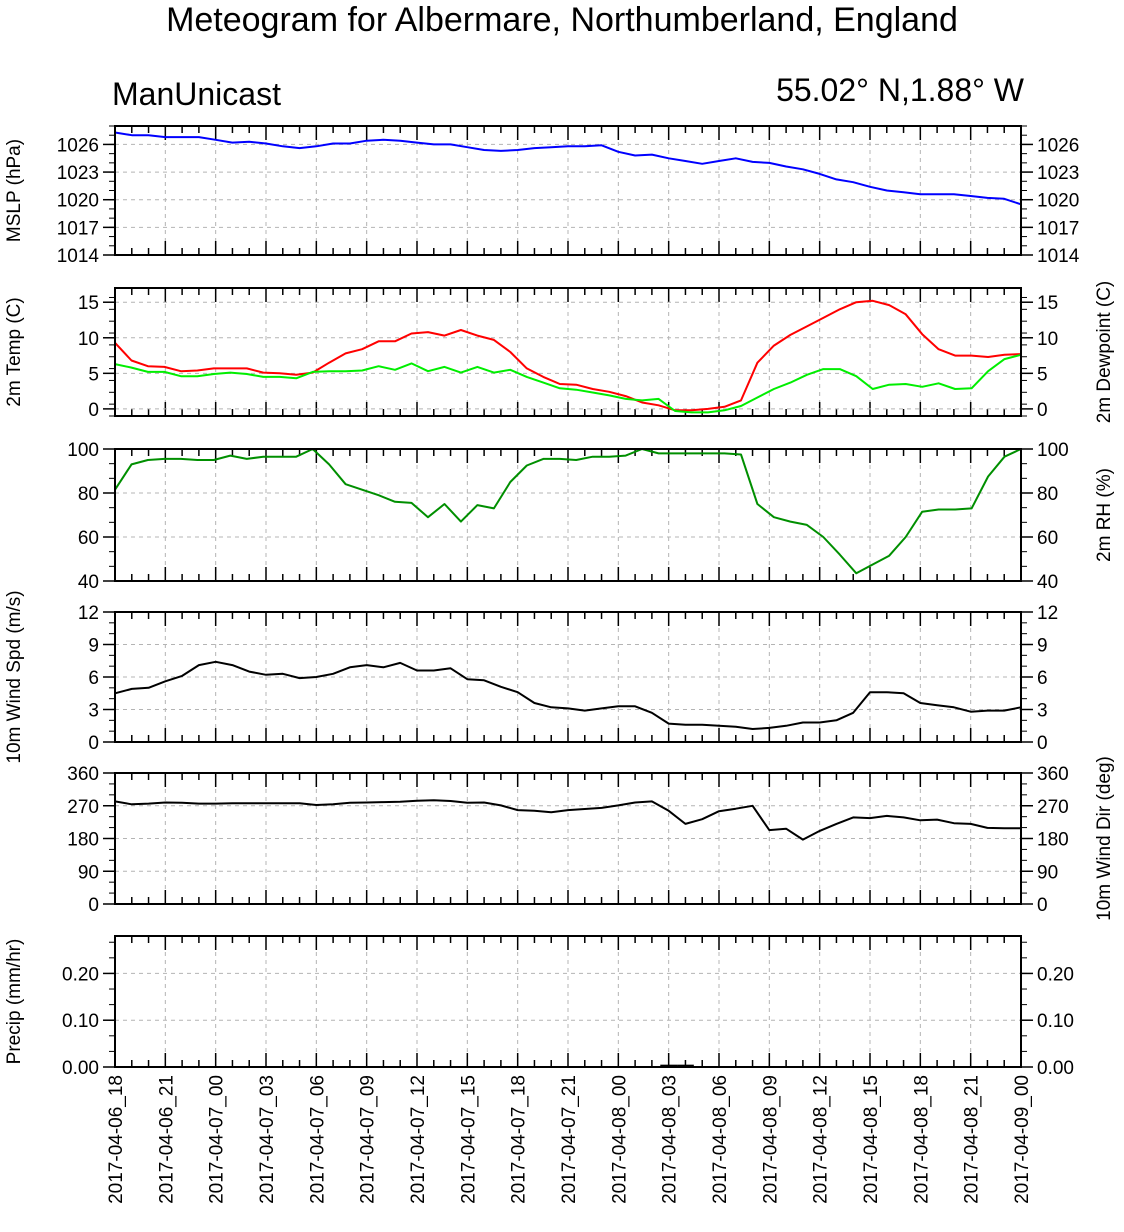 This screenshot has width=1124, height=1232. What do you see at coordinates (88, 339) in the screenshot?
I see `y-tick-label-left: 10` at bounding box center [88, 339].